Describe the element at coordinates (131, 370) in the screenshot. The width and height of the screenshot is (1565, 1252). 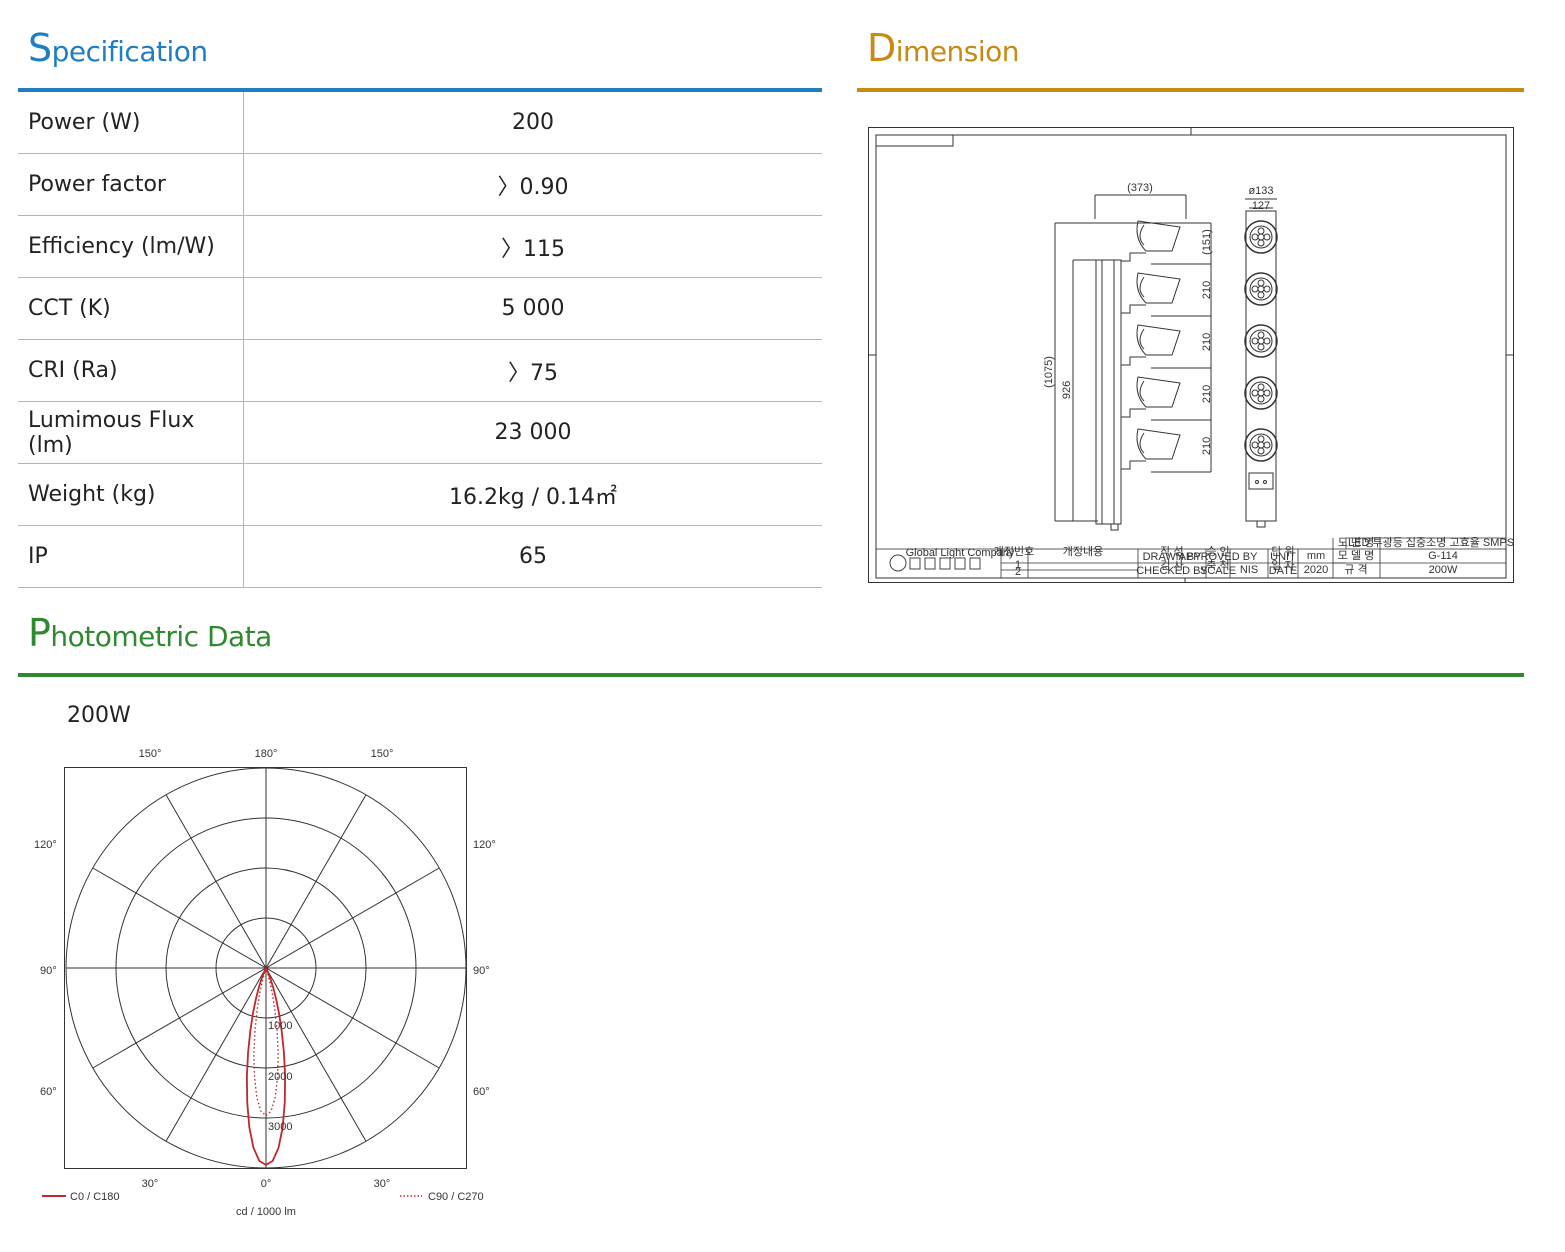
I see `spec-label: CRI (Ra)` at that location.